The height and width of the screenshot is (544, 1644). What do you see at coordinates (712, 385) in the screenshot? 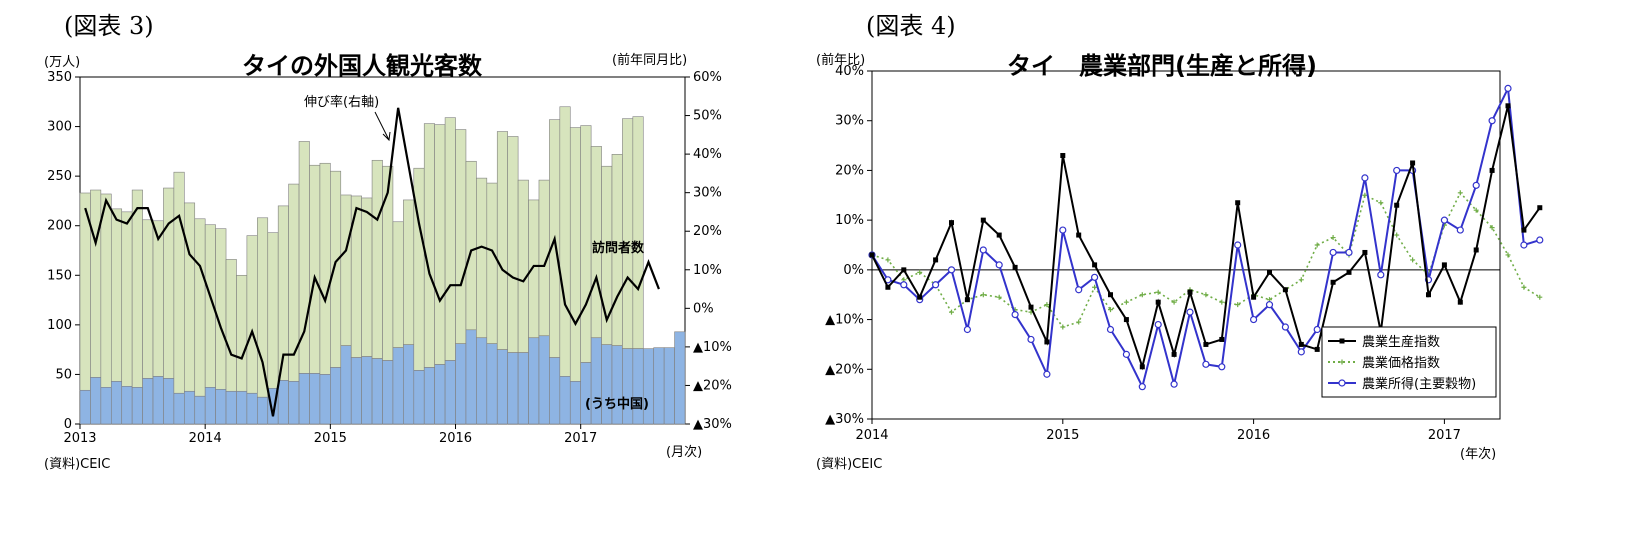
I see `chart3-right-tick-label: ▲20%` at bounding box center [712, 385].